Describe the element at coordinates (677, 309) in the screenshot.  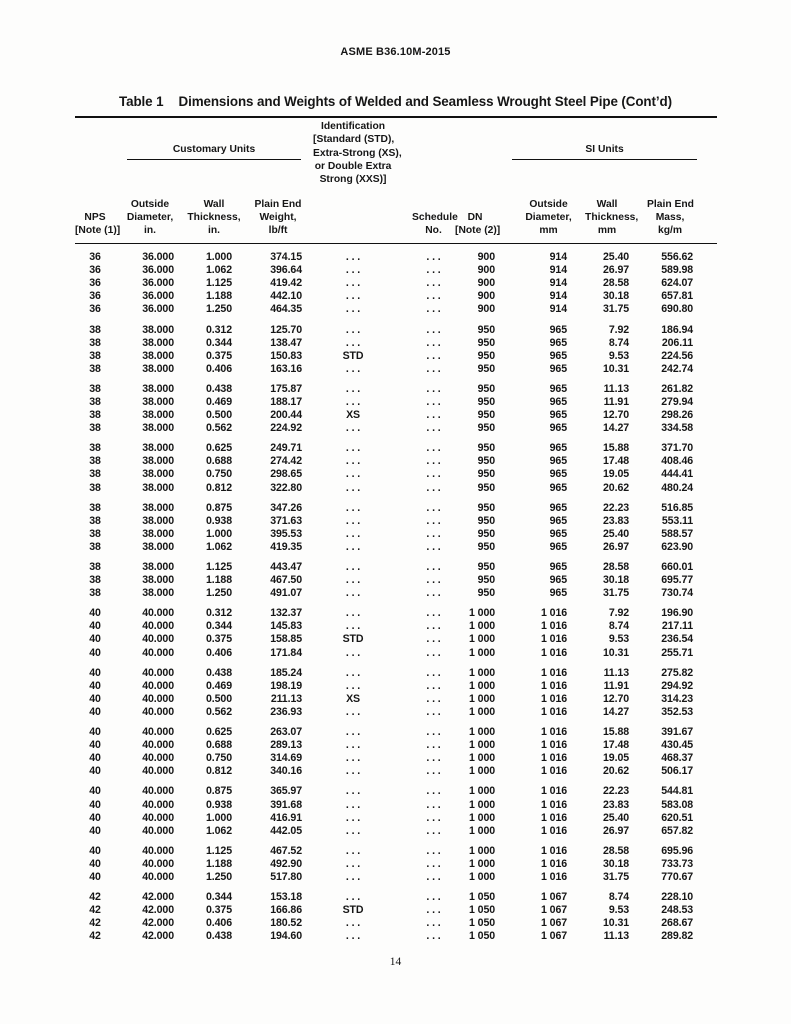
I see `mass-kgm-cell: 690.80` at that location.